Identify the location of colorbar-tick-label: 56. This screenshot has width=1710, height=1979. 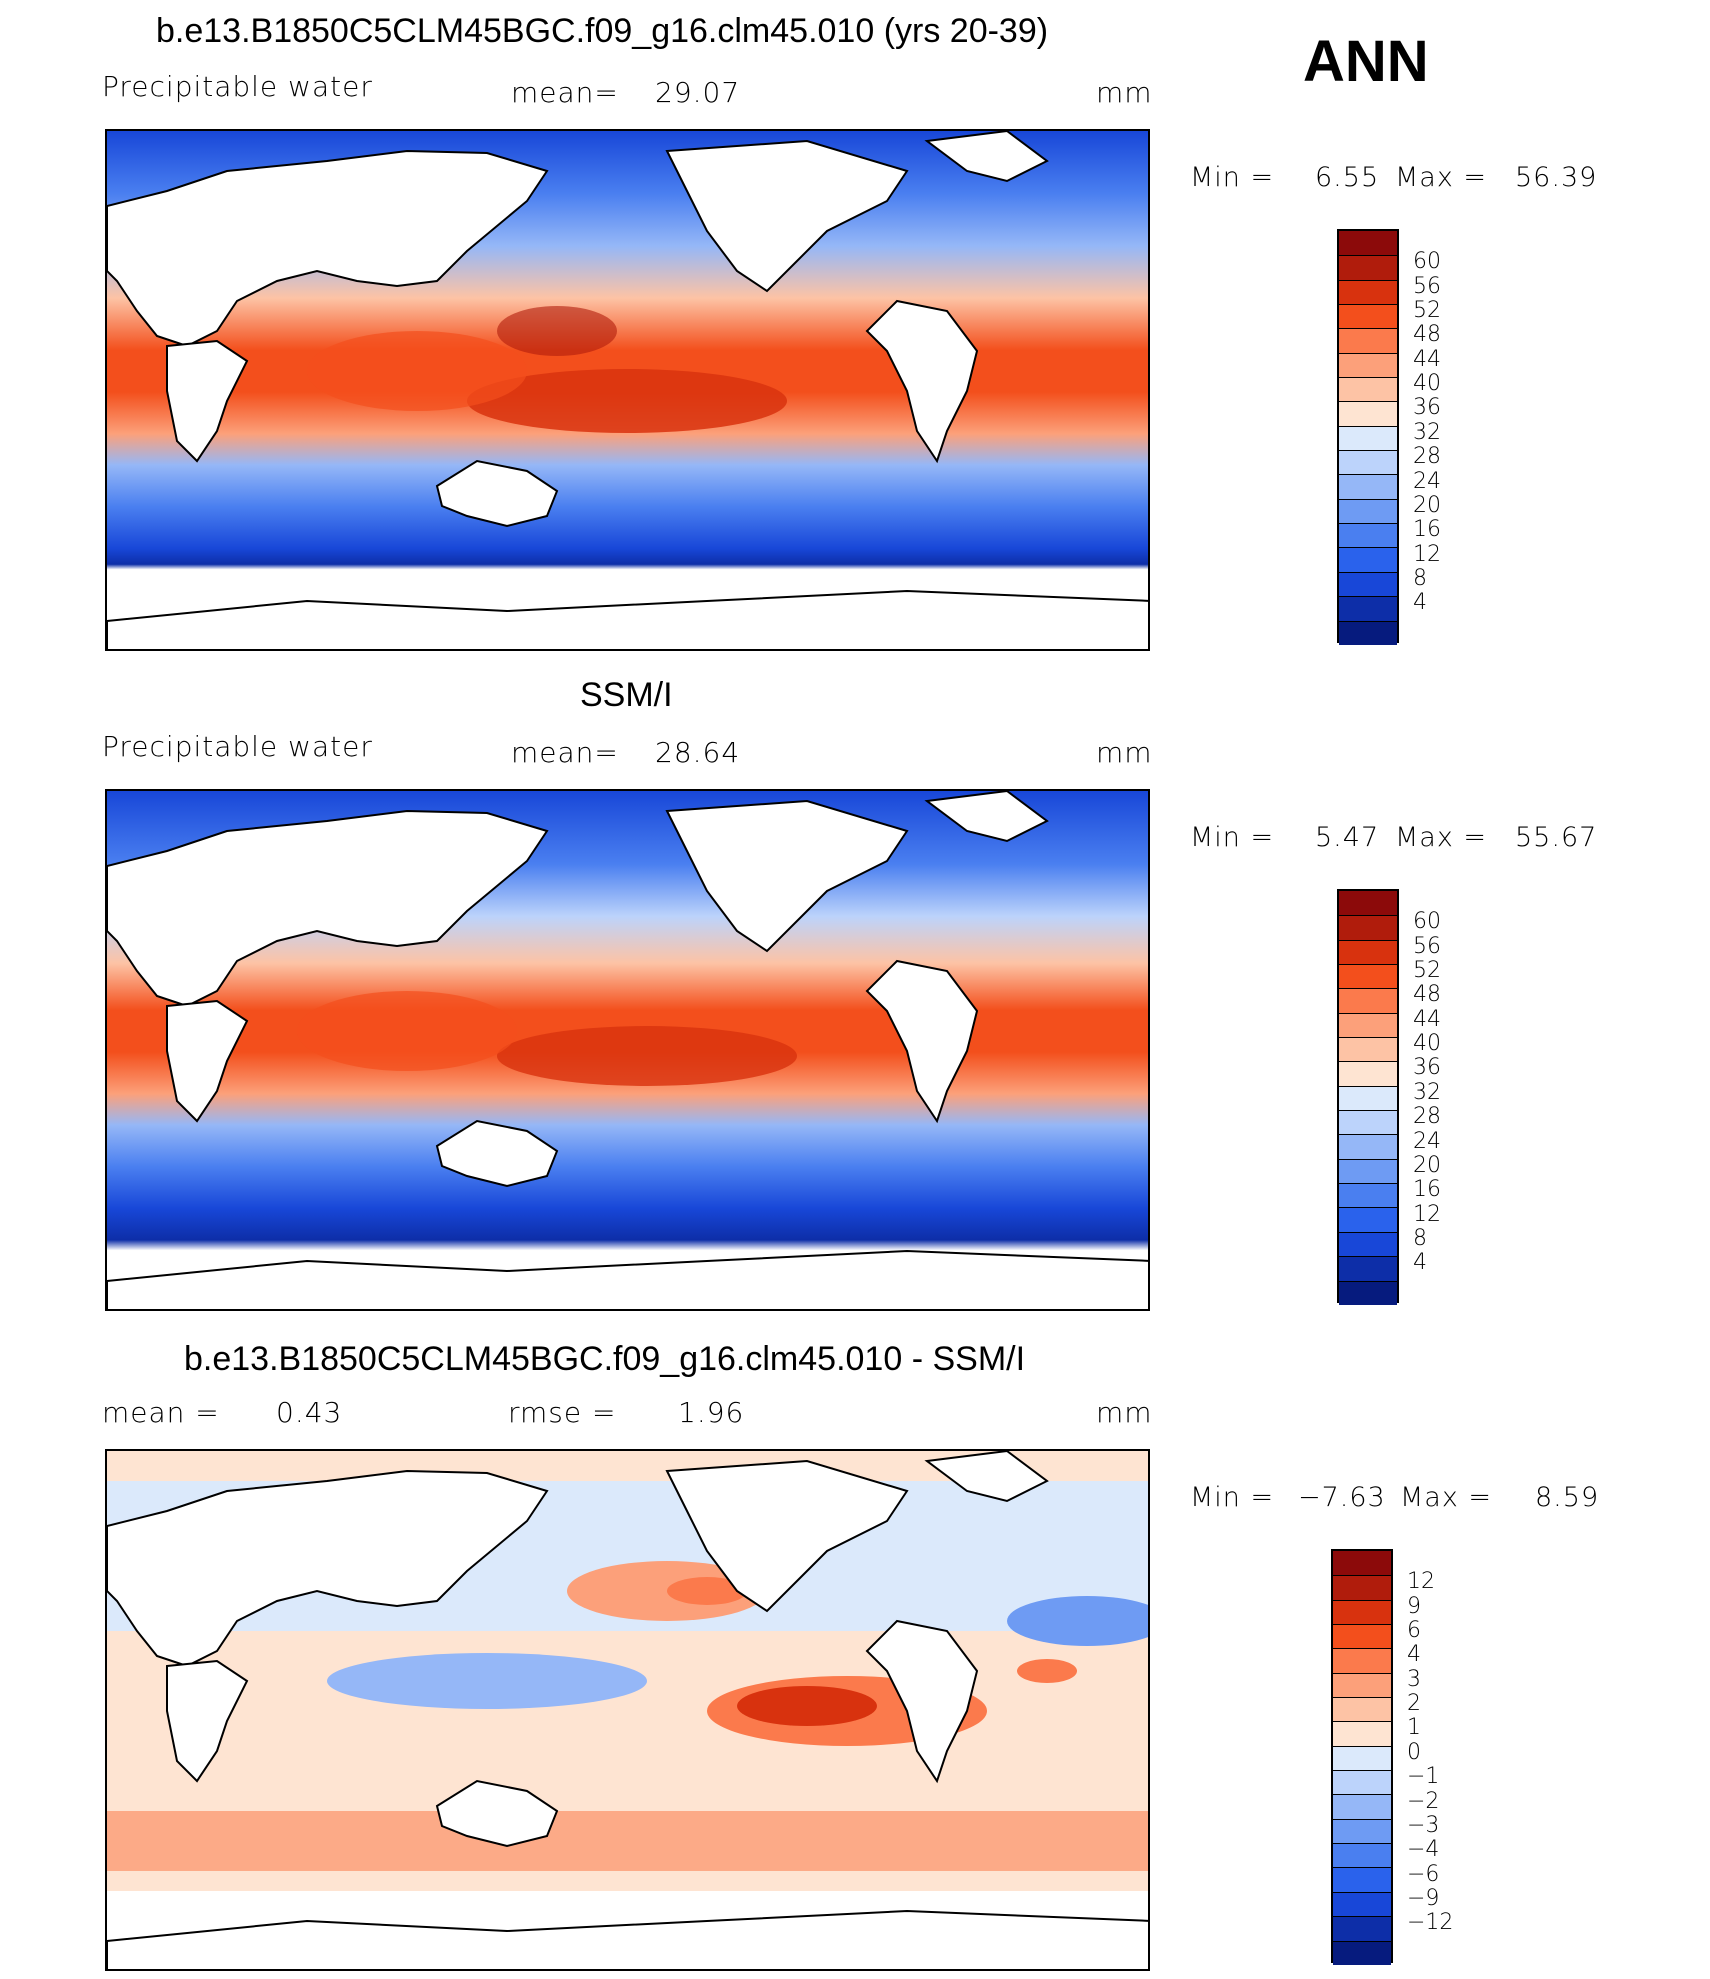
(1427, 946).